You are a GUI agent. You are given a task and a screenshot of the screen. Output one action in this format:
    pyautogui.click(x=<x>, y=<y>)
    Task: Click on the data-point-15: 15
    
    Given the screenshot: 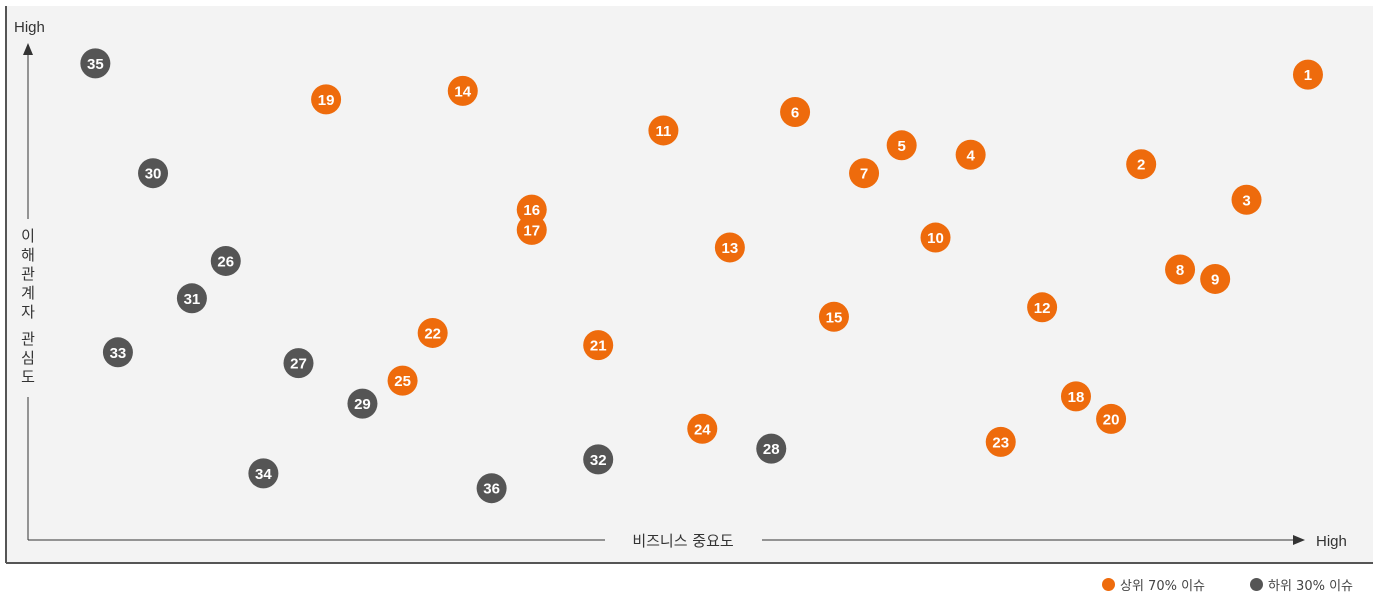 What is the action you would take?
    pyautogui.click(x=833, y=316)
    